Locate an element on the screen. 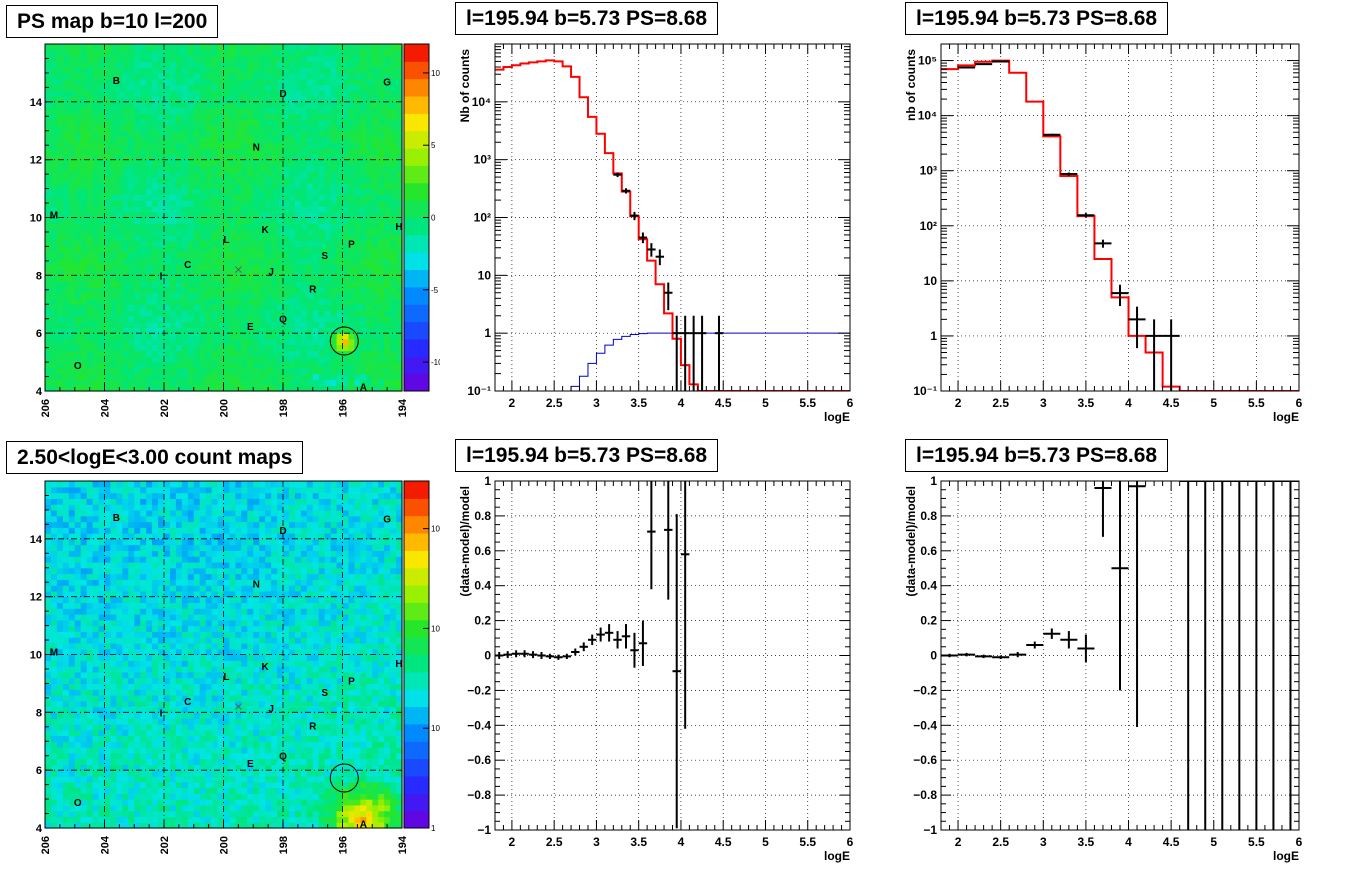 This screenshot has width=1348, height=875. x-tick-label: 6 is located at coordinates (850, 403).